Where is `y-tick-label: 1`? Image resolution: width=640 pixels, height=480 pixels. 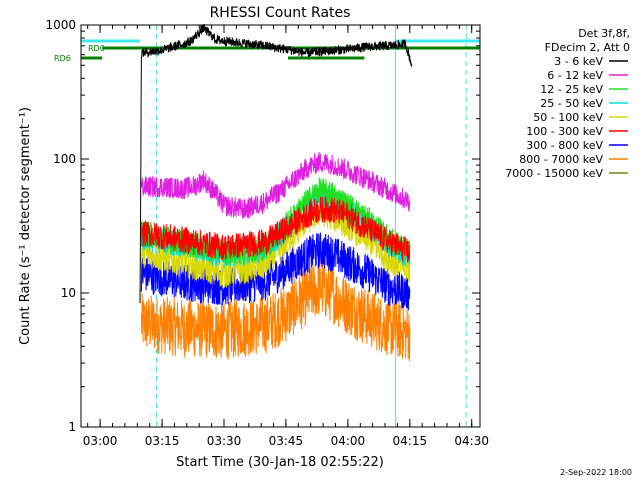 y-tick-label: 1 is located at coordinates (72, 427).